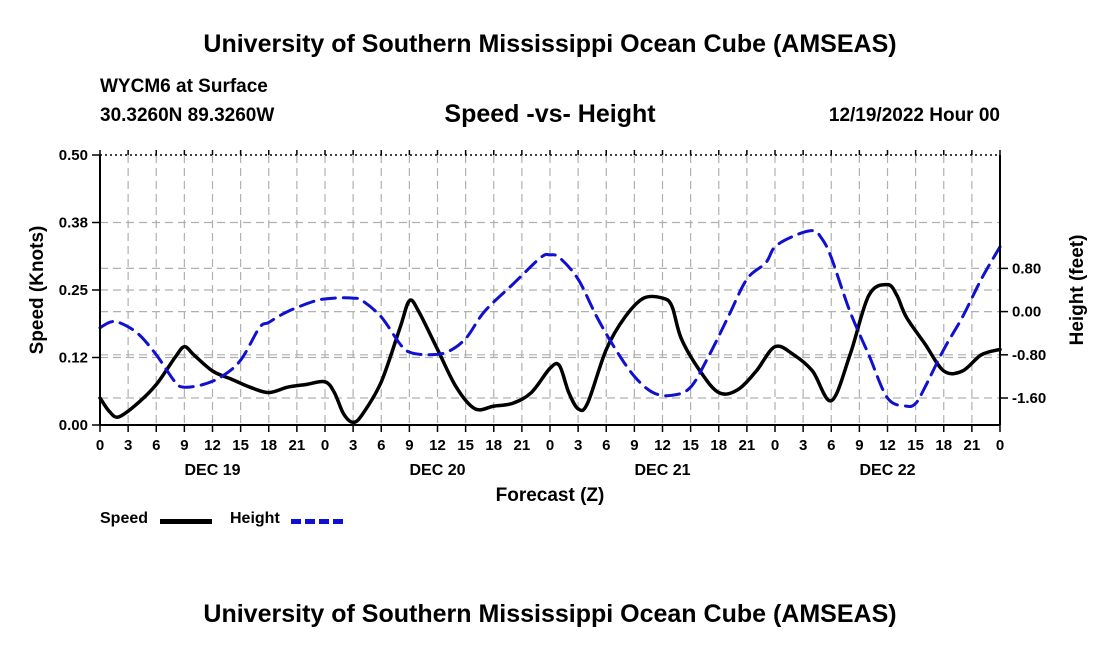 Image resolution: width=1100 pixels, height=650 pixels. Describe the element at coordinates (914, 115) in the screenshot. I see `date-label: 12/19/2022 Hour 00` at that location.